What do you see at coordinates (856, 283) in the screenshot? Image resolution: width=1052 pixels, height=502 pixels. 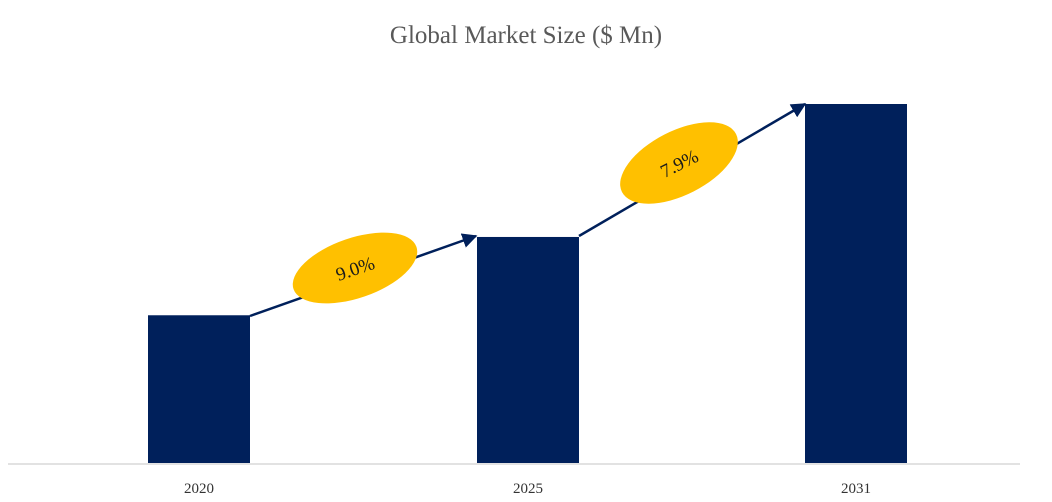 I see `bar-2031` at bounding box center [856, 283].